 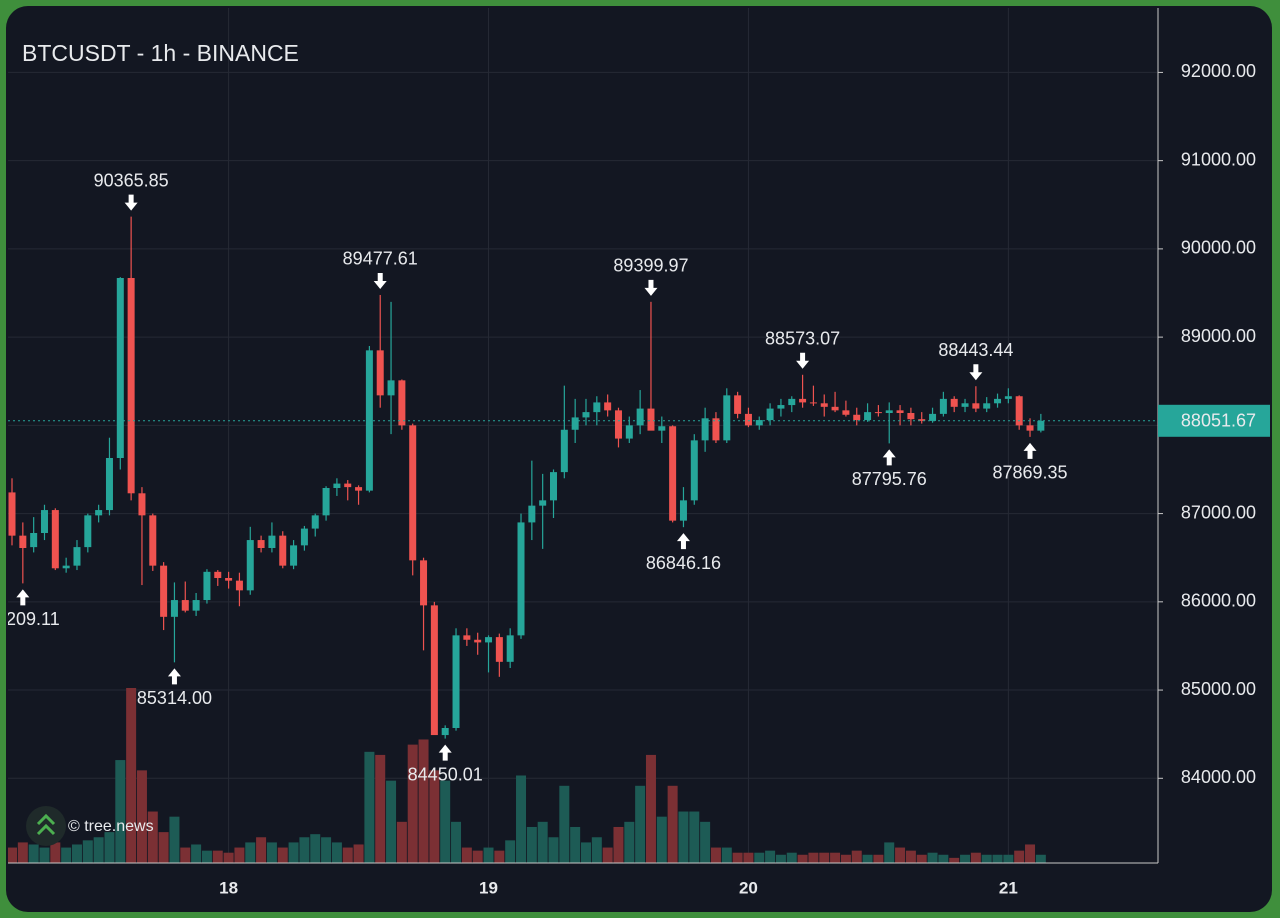 What do you see at coordinates (30, 619) in the screenshot?
I see `low-label: 86209.11` at bounding box center [30, 619].